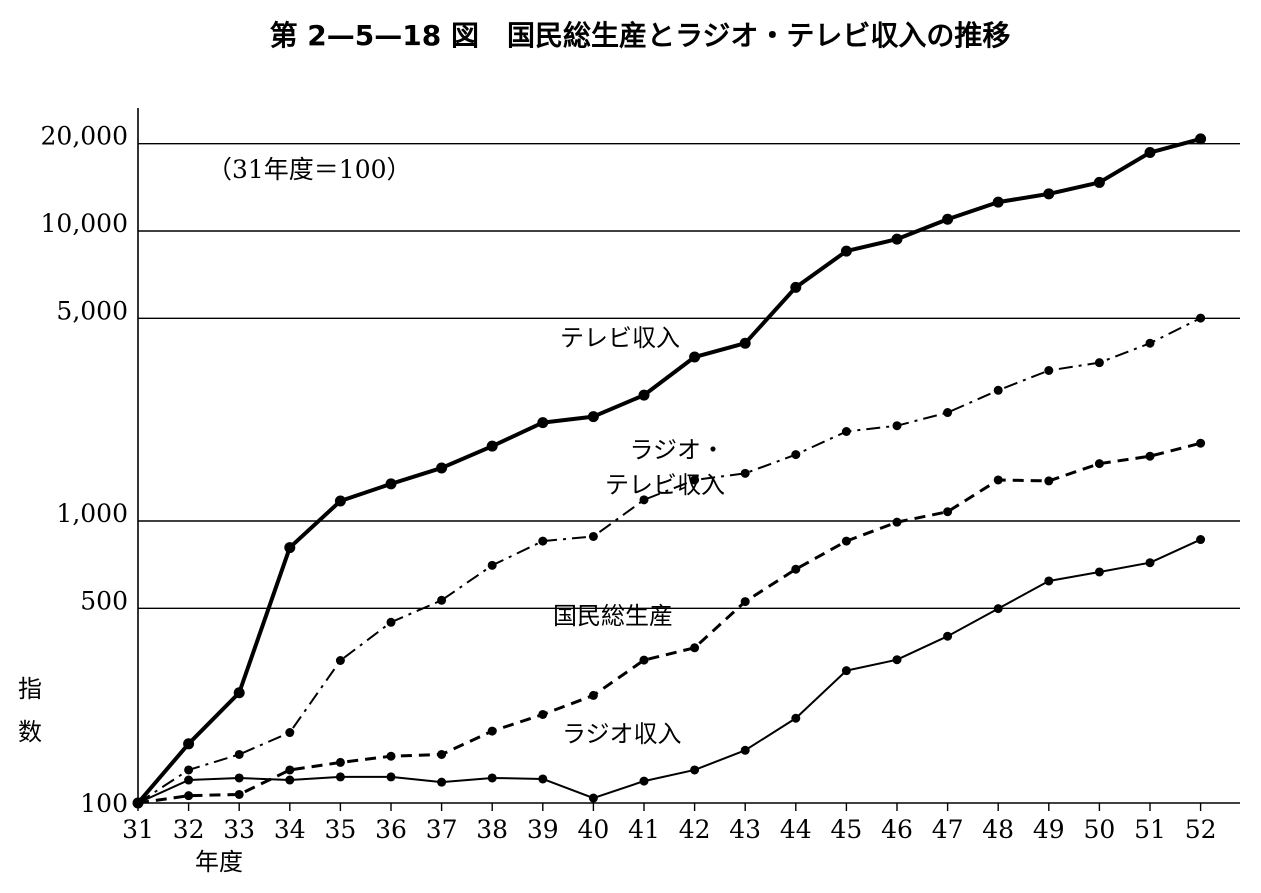 This screenshot has width=1261, height=893. I want to click on x-tick-label-47: 47, so click(948, 829).